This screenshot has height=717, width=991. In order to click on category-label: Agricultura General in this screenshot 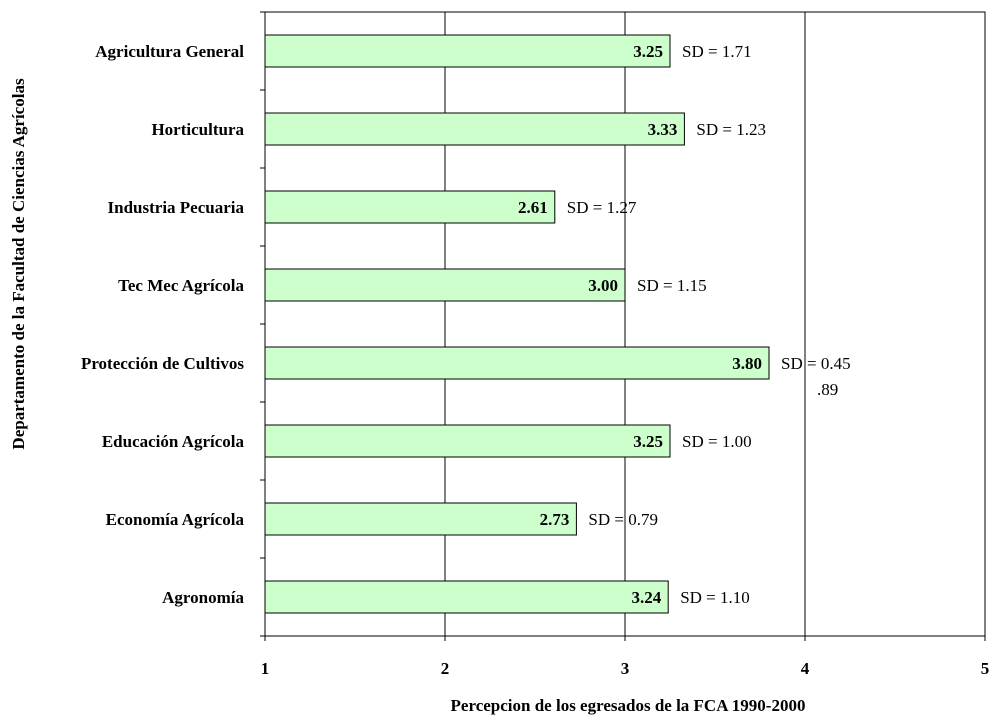, I will do `click(169, 51)`.